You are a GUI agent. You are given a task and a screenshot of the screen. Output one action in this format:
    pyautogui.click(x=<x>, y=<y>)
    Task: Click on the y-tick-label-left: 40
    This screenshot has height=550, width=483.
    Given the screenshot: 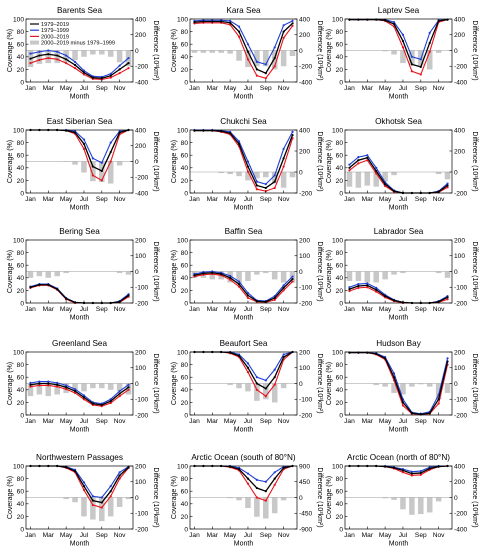 What is the action you would take?
    pyautogui.click(x=21, y=278)
    